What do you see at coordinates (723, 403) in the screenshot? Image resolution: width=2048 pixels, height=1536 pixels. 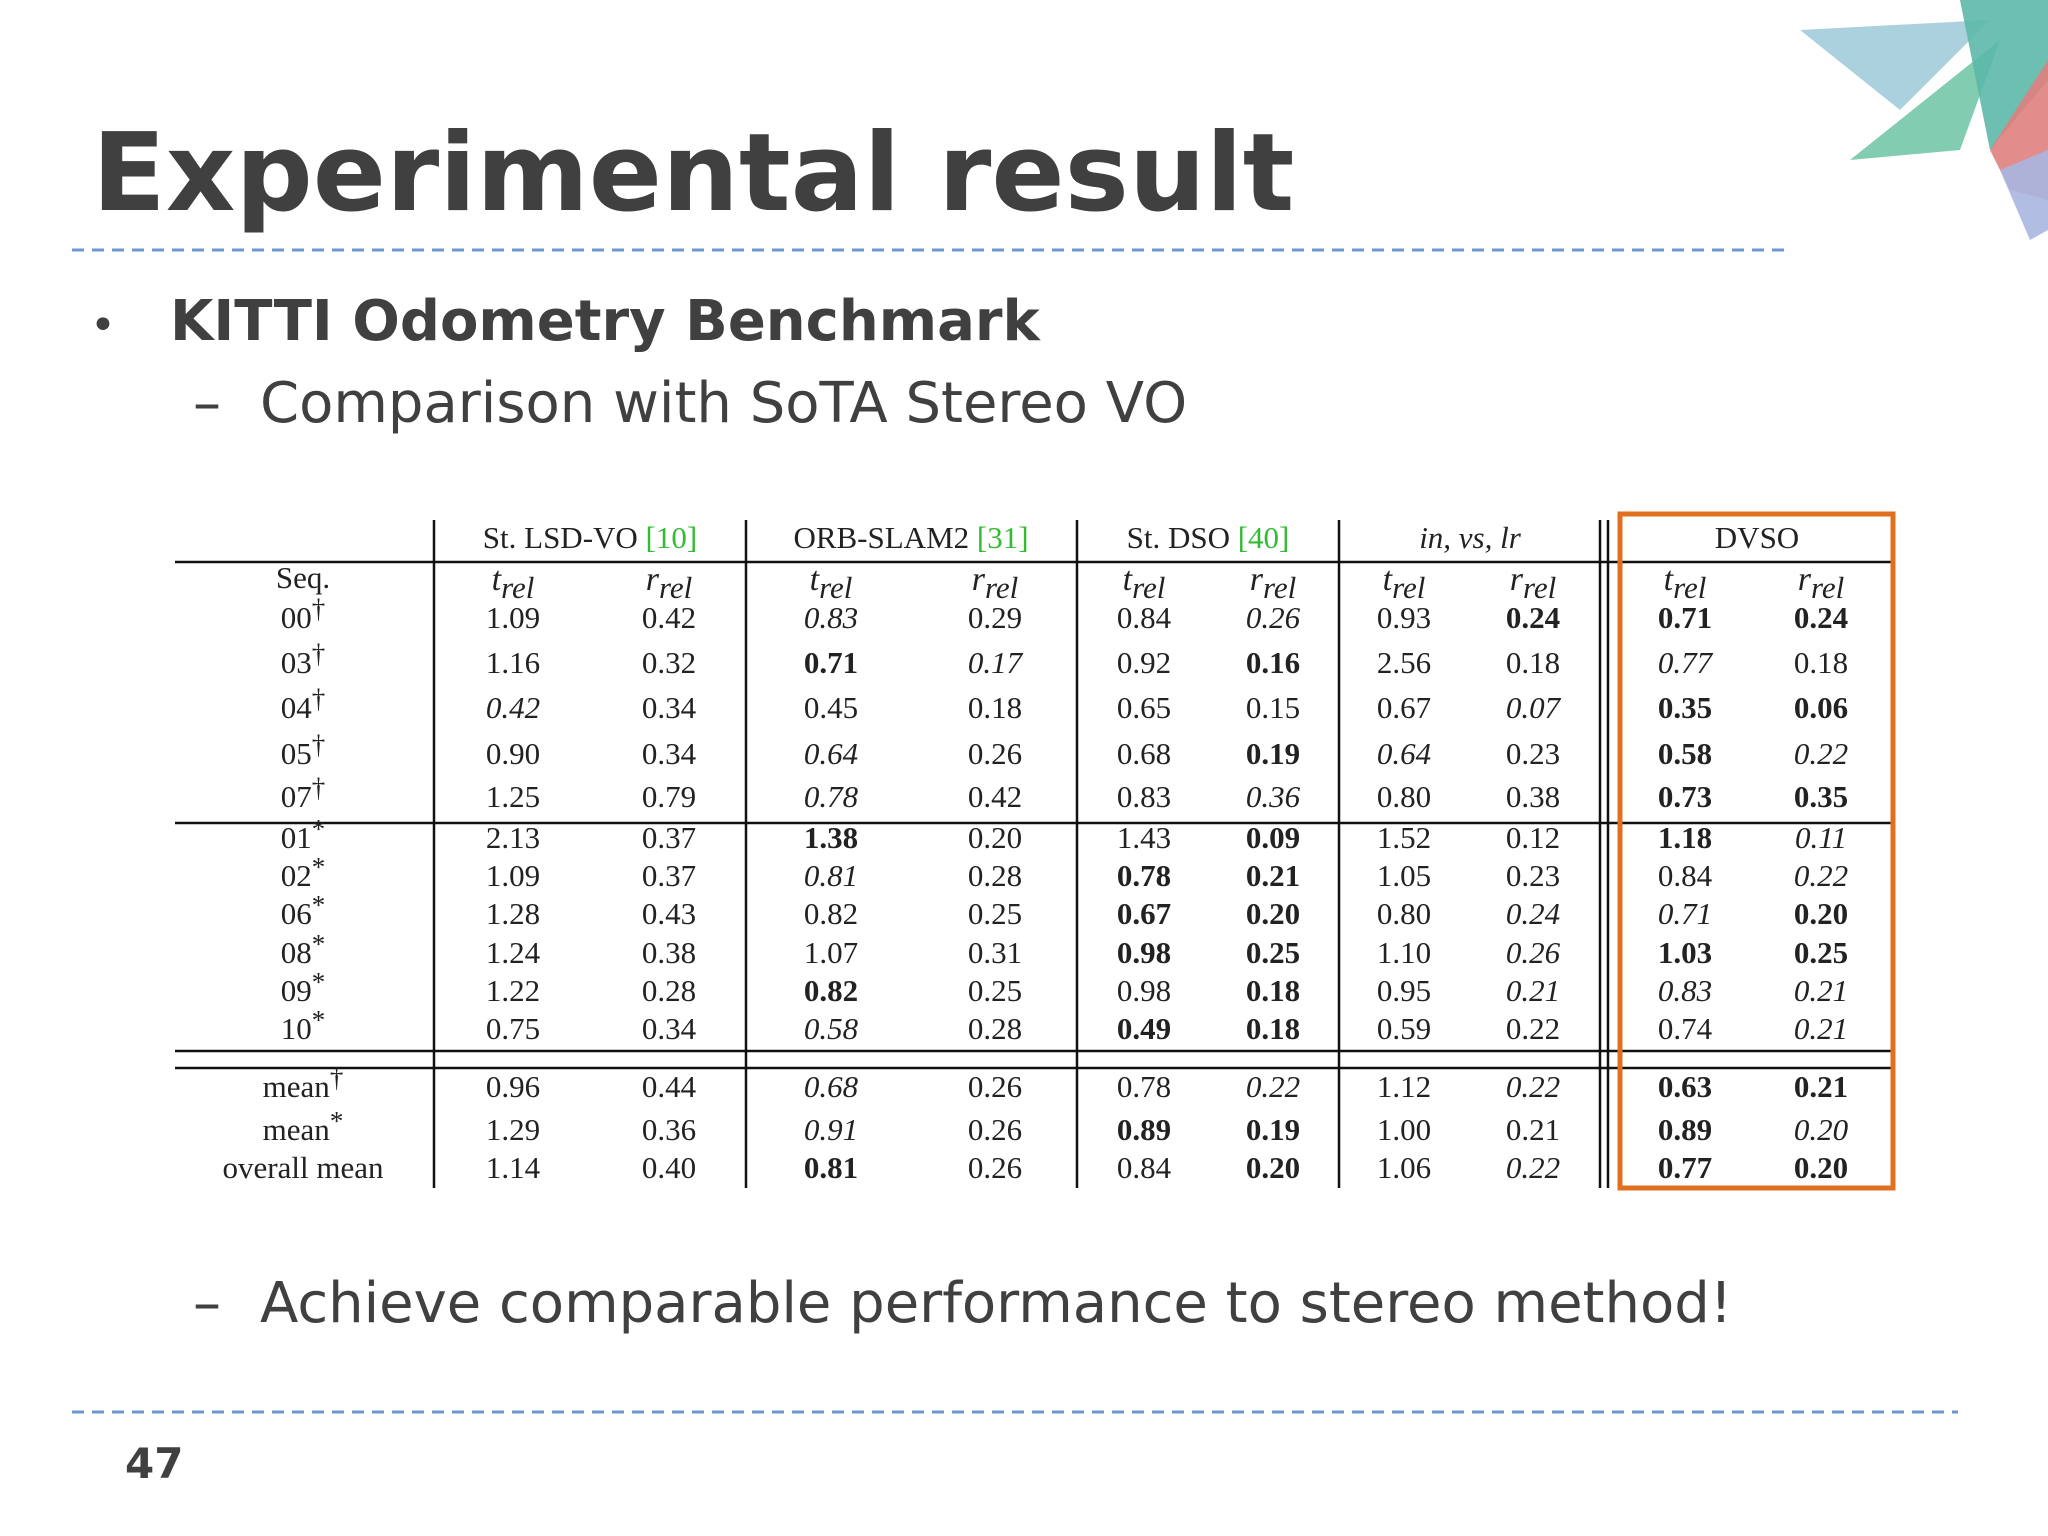 I see `sub-bullet-text: Comparison with SoTA Stereo VO` at bounding box center [723, 403].